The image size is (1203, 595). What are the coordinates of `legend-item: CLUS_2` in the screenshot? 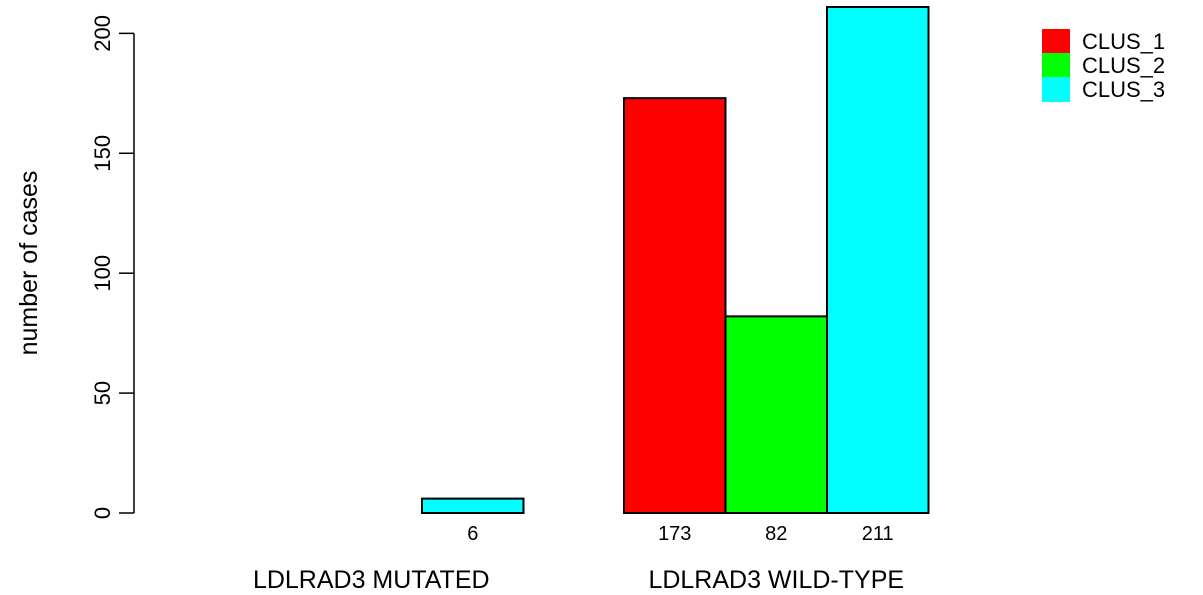 It's located at (1103, 65).